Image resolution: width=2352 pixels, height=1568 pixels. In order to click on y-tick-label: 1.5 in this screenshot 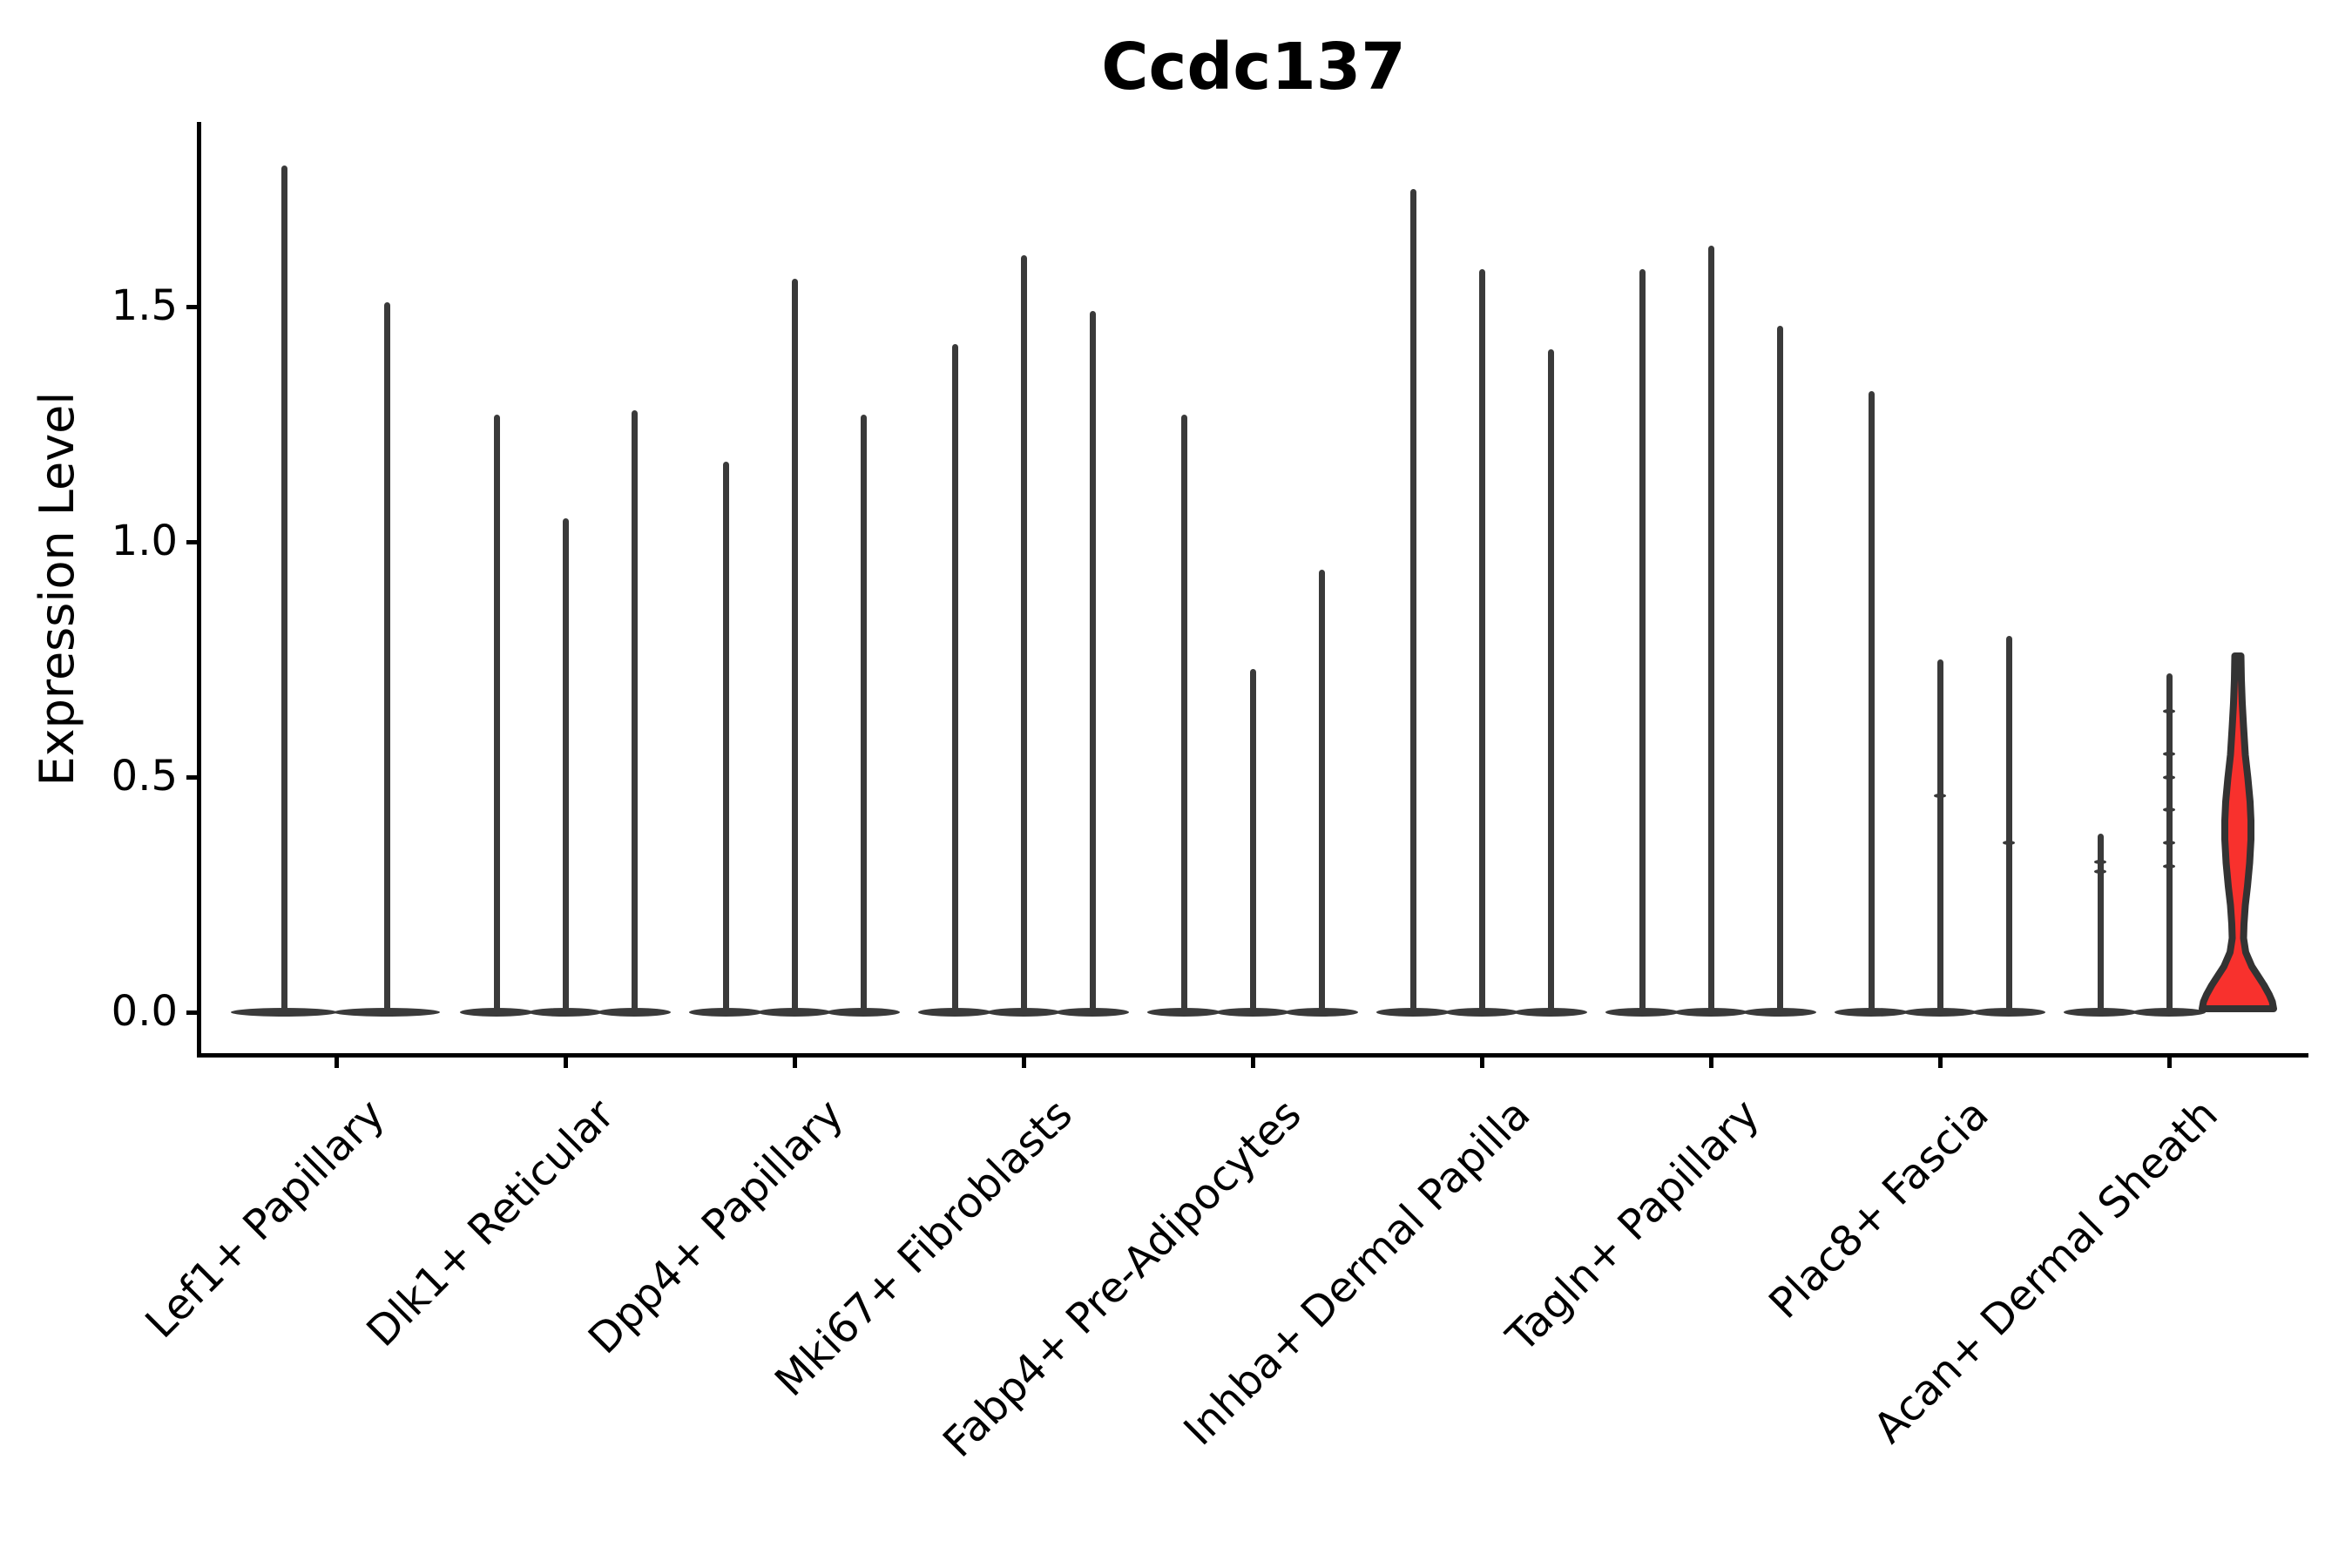, I will do `click(145, 305)`.